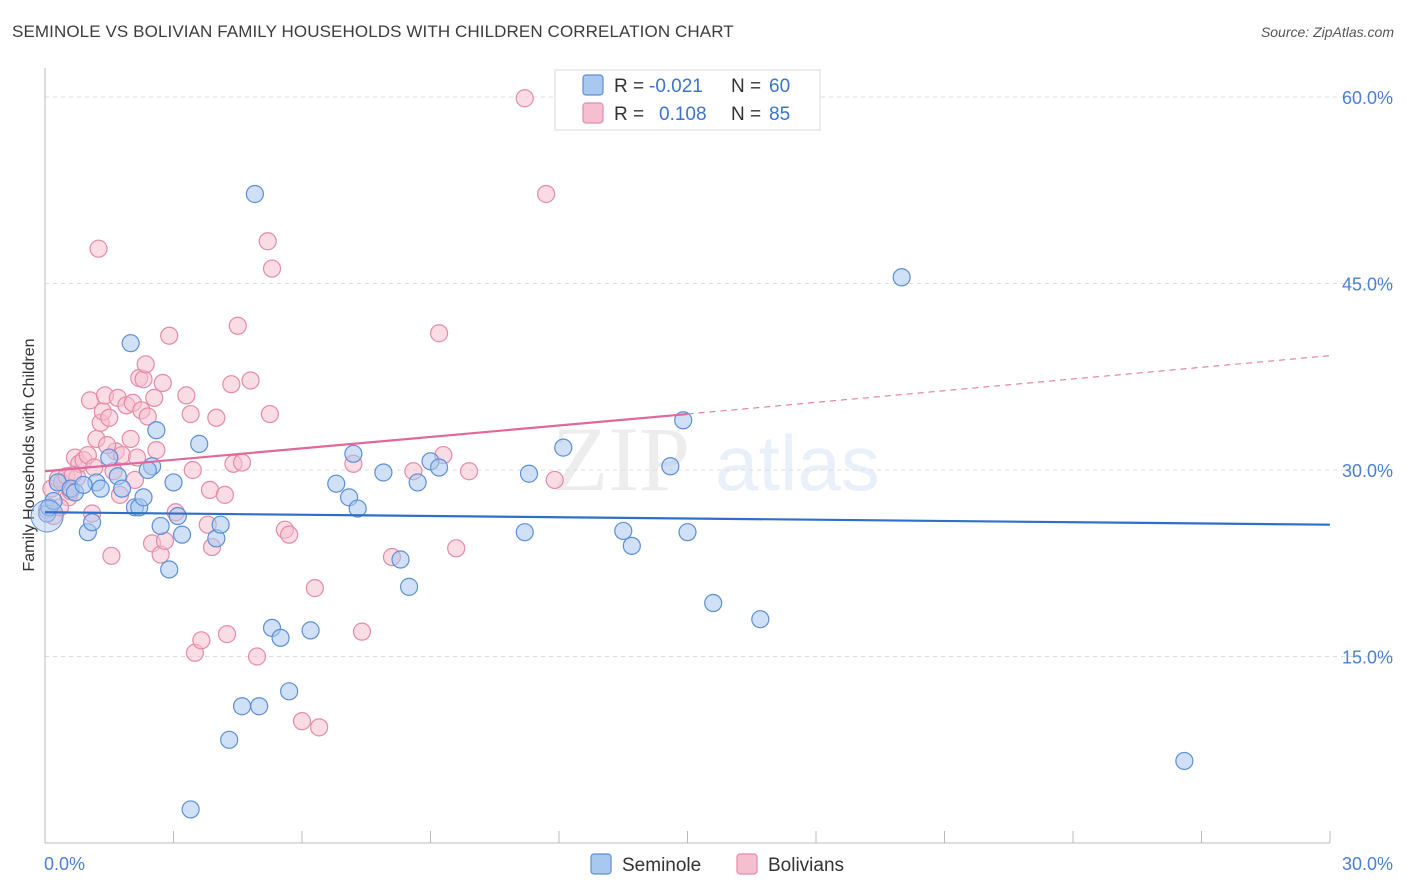 This screenshot has height=892, width=1406. Describe the element at coordinates (64, 864) in the screenshot. I see `x-tick-label-0: 0.0%` at that location.